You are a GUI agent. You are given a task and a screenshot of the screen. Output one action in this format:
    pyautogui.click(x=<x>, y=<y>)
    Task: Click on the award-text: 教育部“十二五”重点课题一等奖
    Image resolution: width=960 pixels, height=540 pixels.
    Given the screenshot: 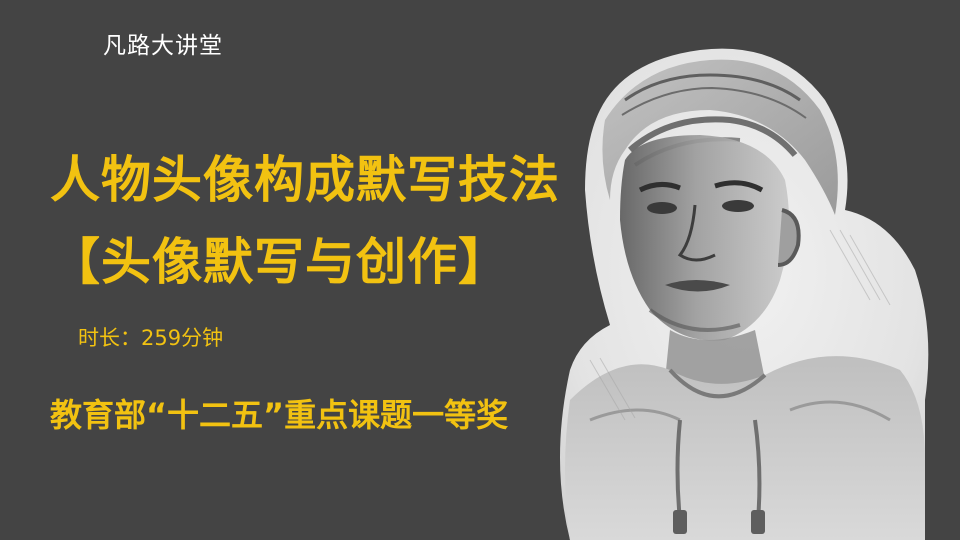 What is the action you would take?
    pyautogui.click(x=279, y=415)
    